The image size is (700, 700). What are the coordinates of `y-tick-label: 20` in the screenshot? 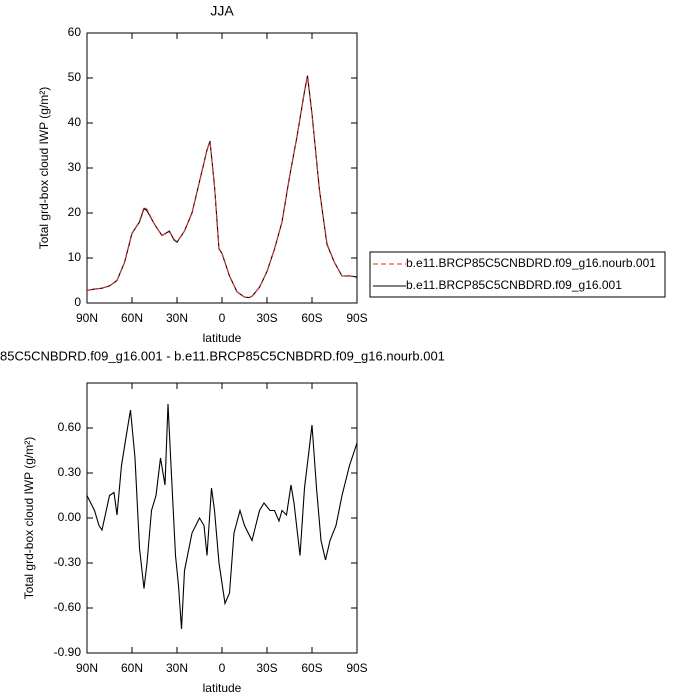 It's located at (75, 212).